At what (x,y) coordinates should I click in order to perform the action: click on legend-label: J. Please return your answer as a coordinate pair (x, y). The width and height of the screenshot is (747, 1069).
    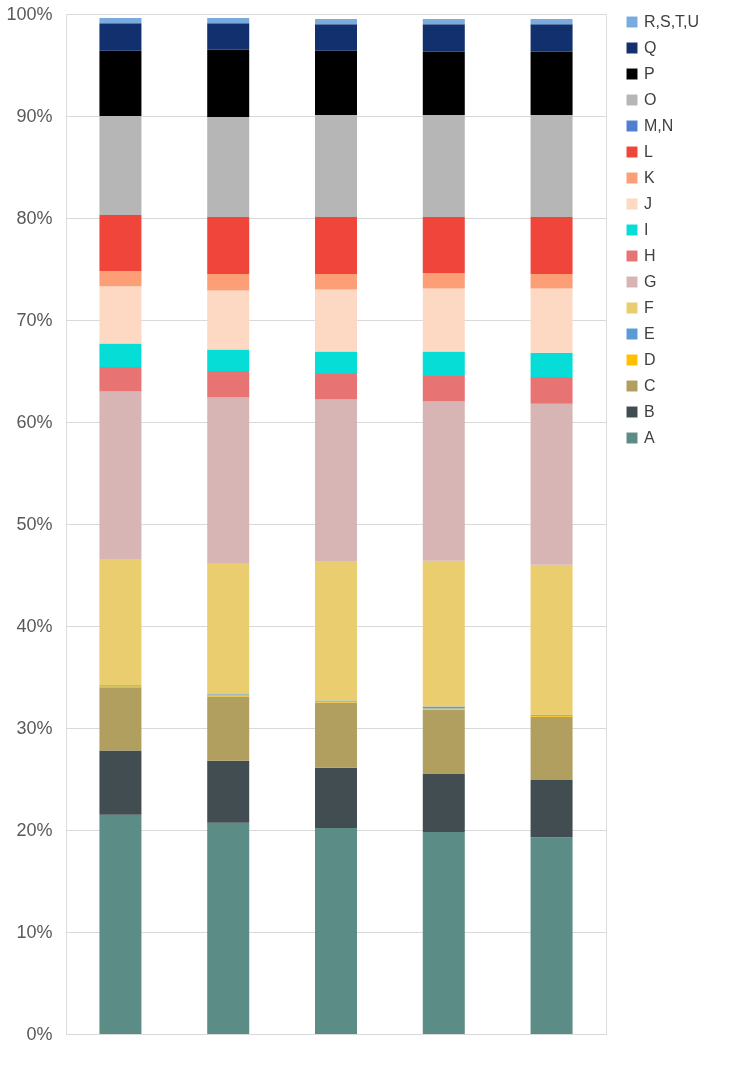
    Looking at the image, I should click on (648, 203).